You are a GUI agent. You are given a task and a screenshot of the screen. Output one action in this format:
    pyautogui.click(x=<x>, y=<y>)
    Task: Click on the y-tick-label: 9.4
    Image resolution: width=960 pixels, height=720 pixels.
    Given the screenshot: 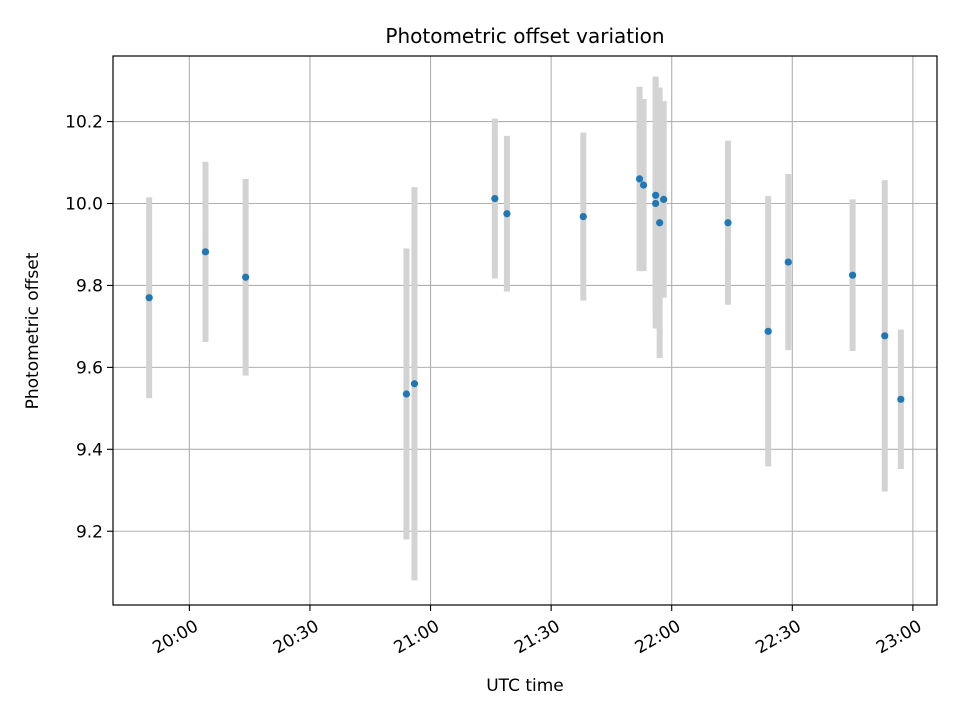 What is the action you would take?
    pyautogui.click(x=89, y=450)
    